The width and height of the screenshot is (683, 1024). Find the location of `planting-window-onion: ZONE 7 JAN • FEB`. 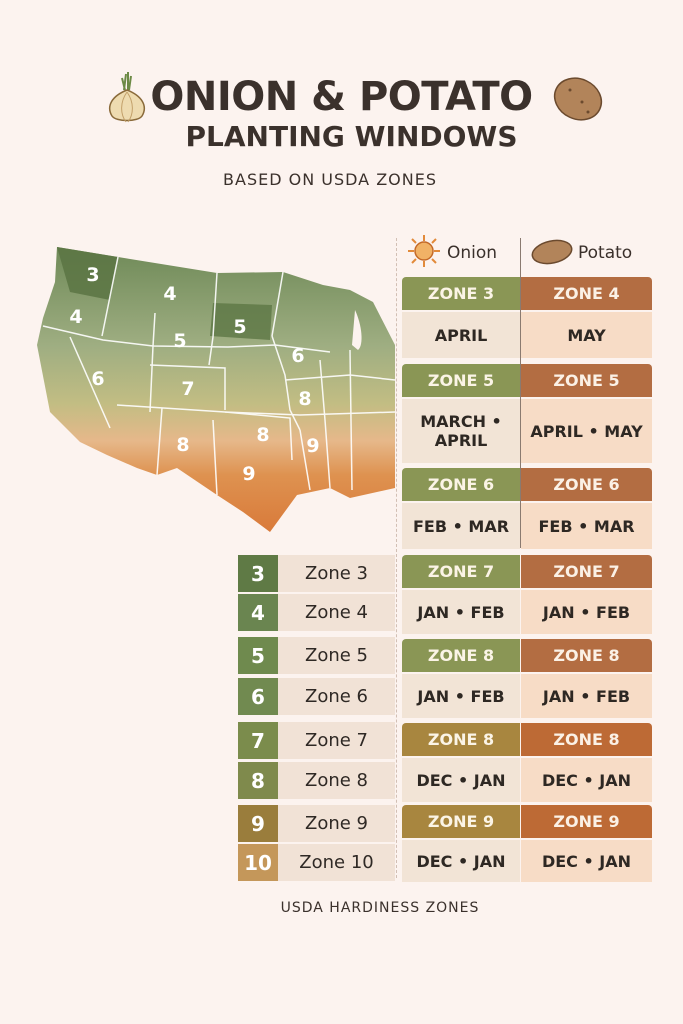

planting-window-onion: ZONE 7 JAN • FEB is located at coordinates (461, 594).